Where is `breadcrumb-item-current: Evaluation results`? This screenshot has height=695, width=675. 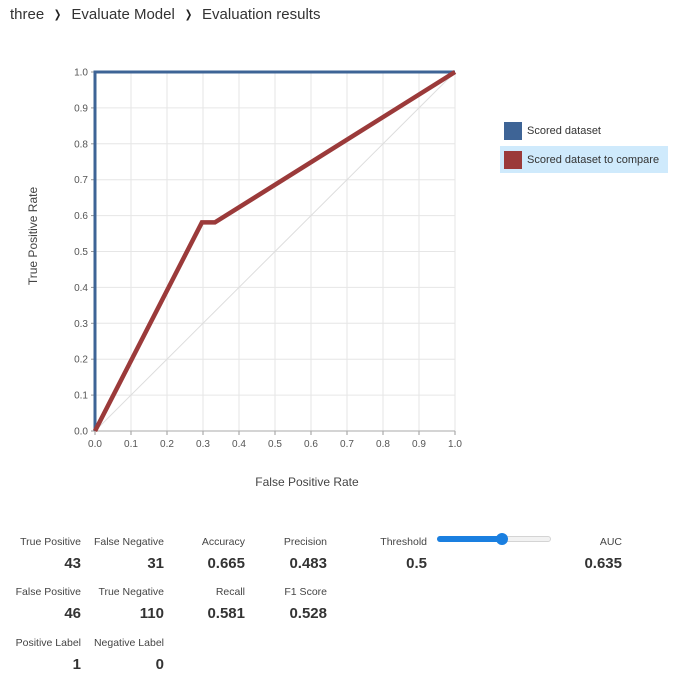
breadcrumb-item-current: Evaluation results is located at coordinates (261, 14).